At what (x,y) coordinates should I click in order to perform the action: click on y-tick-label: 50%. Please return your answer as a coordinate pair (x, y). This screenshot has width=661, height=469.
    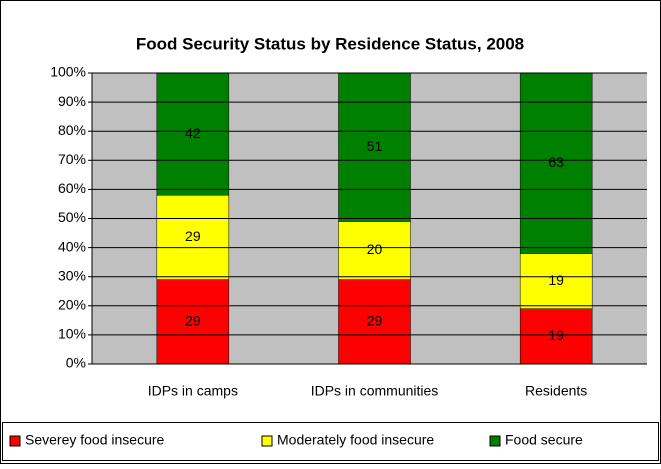
    Looking at the image, I should click on (72, 217).